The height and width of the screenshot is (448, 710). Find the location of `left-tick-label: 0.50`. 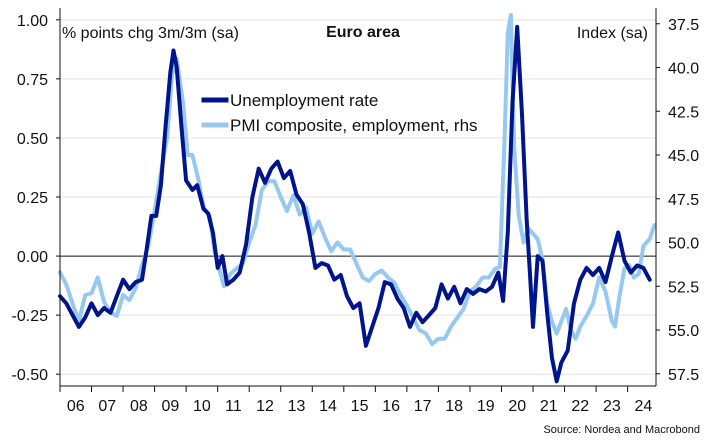

left-tick-label: 0.50 is located at coordinates (32, 139).